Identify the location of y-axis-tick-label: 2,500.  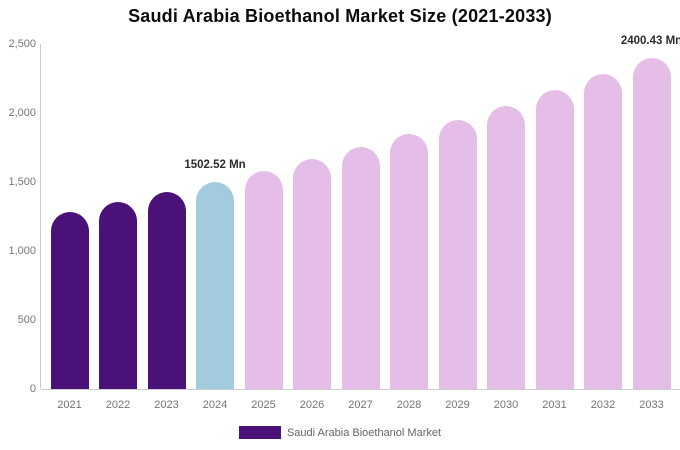
(22, 44).